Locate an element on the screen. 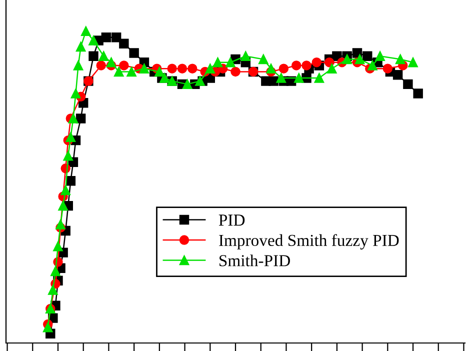 Image resolution: width=470 pixels, height=351 pixels. legend-label: Improved Smith fuzzy PID is located at coordinates (309, 242).